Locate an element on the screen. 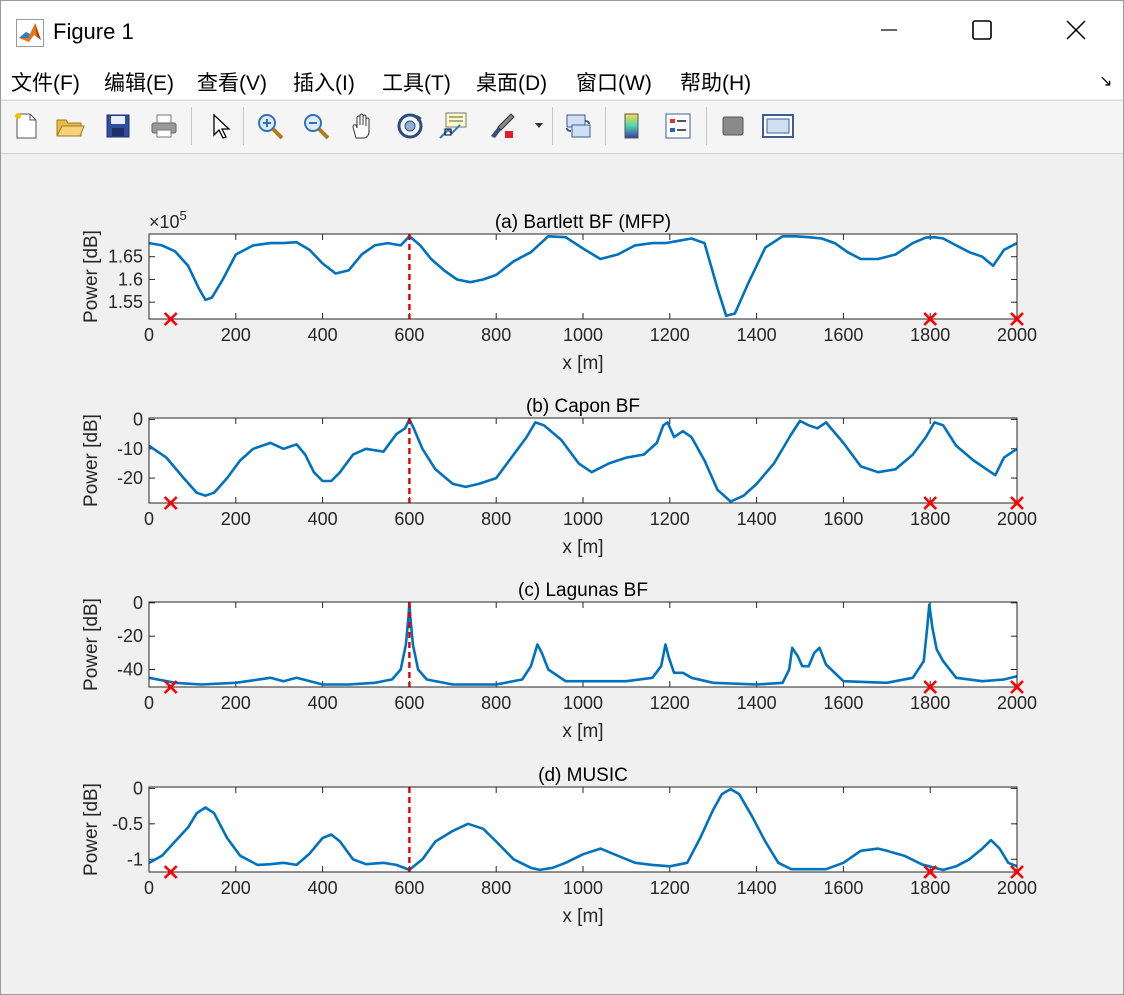  menu-window: 窗口(W) is located at coordinates (614, 83).